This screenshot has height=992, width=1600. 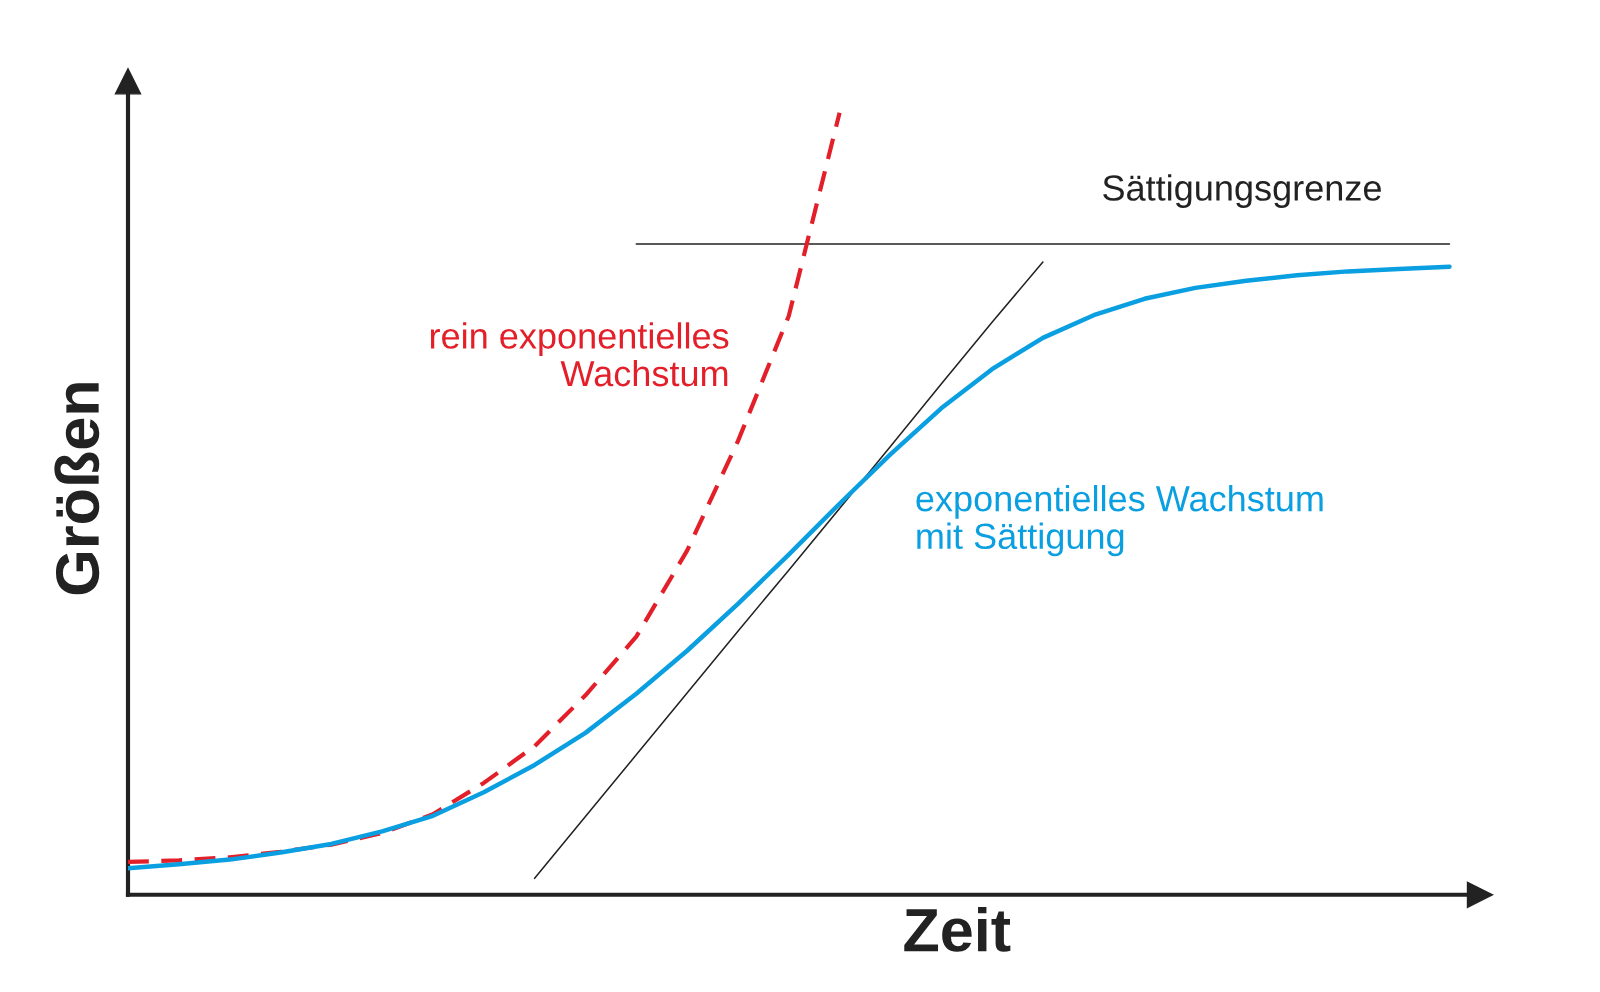 I want to click on x-axis-title: Zeit, so click(x=957, y=929).